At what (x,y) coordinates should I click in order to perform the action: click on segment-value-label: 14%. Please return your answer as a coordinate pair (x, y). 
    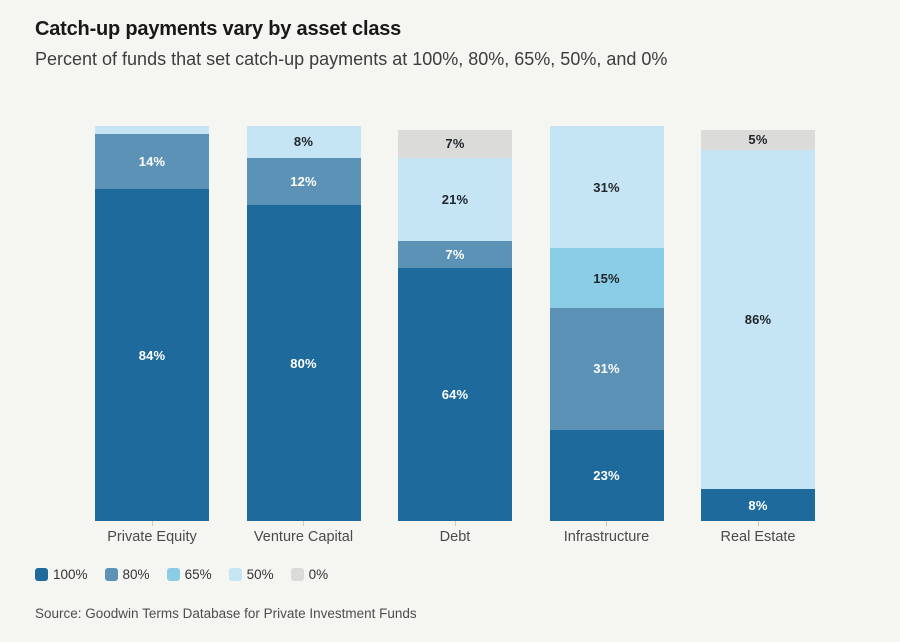
    Looking at the image, I should click on (152, 162).